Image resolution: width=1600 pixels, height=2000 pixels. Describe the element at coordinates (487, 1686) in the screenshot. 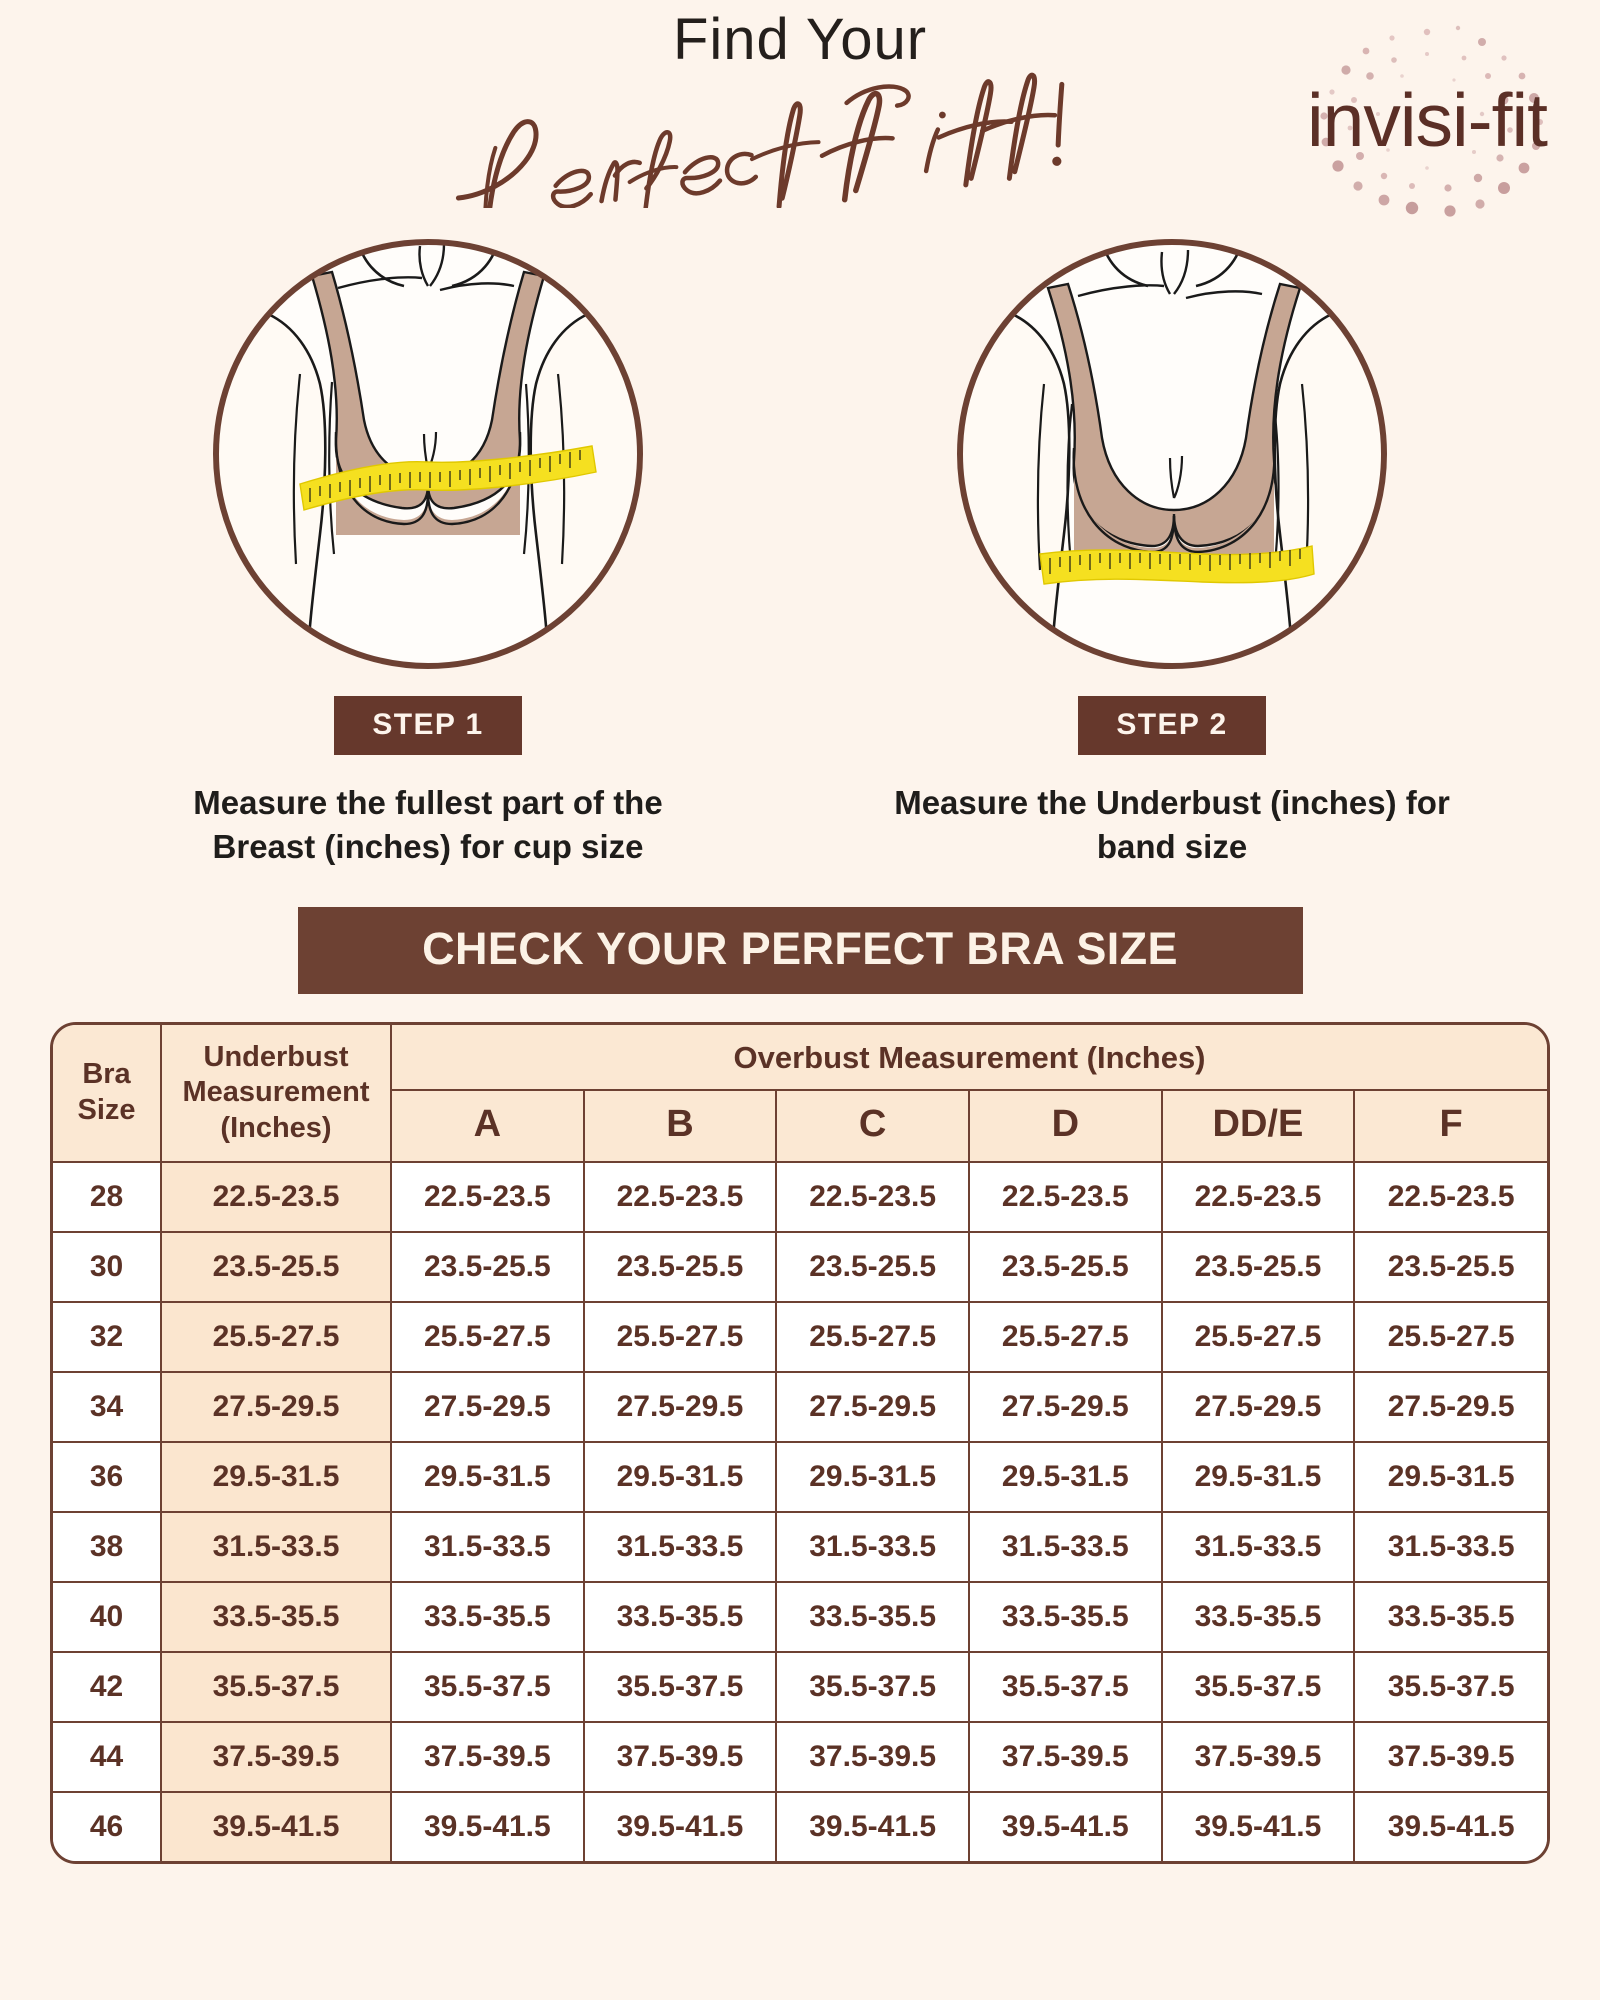

I see `cell-cup-a: 35.5-37.5` at that location.